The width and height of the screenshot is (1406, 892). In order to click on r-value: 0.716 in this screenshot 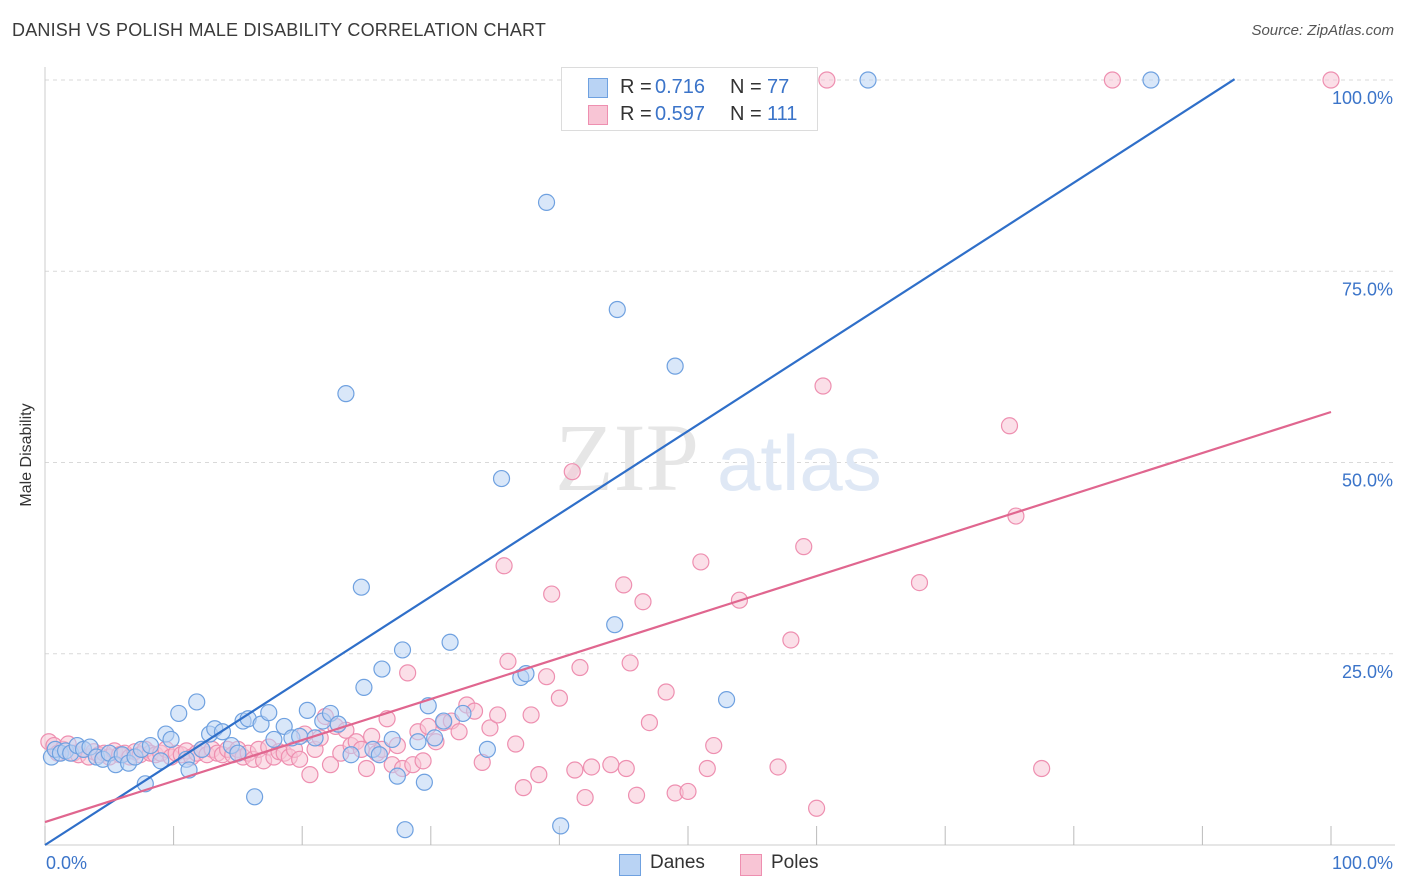, I will do `click(680, 87)`.